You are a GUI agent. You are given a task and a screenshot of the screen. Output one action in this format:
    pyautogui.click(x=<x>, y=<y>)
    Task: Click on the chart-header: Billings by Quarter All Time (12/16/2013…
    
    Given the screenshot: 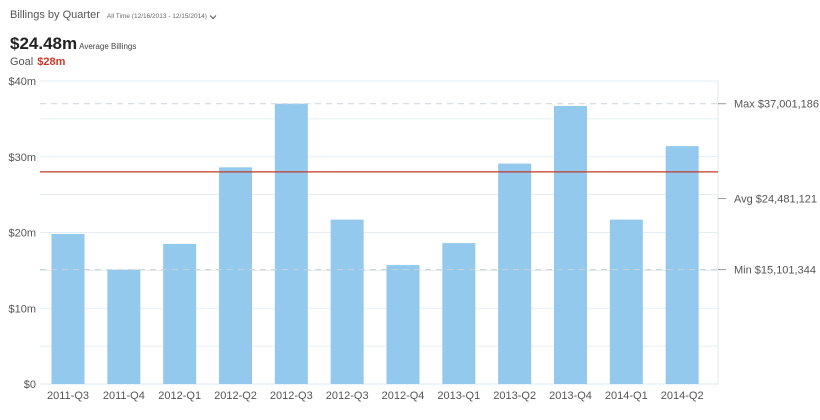 What is the action you would take?
    pyautogui.click(x=390, y=38)
    